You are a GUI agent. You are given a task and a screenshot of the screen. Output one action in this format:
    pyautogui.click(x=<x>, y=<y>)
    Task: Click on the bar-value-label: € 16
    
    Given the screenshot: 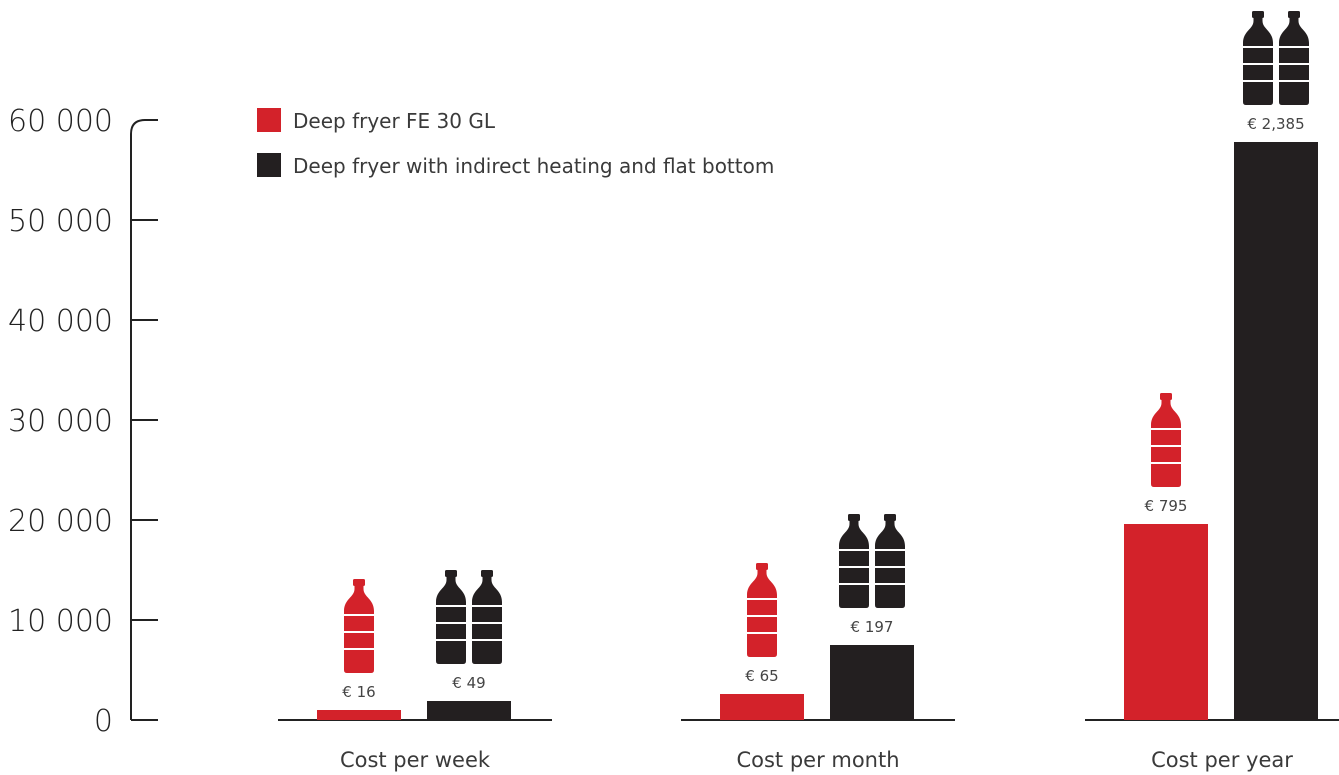 What is the action you would take?
    pyautogui.click(x=358, y=692)
    